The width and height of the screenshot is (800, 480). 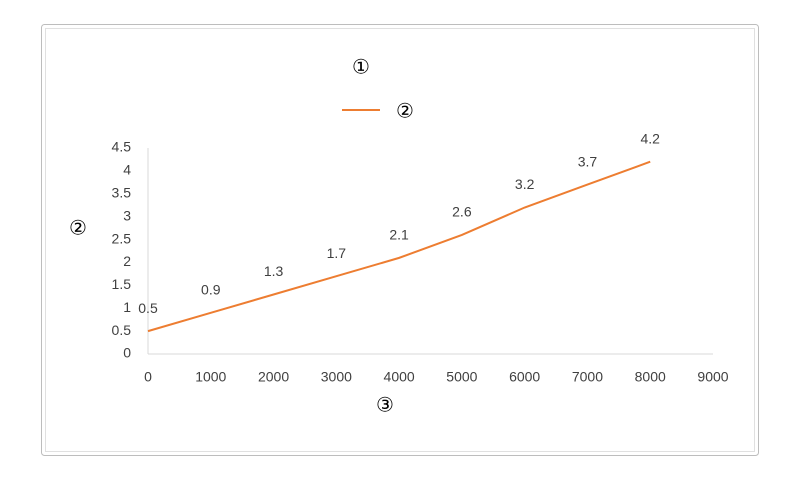 What do you see at coordinates (127, 215) in the screenshot?
I see `y-tick-label: 3` at bounding box center [127, 215].